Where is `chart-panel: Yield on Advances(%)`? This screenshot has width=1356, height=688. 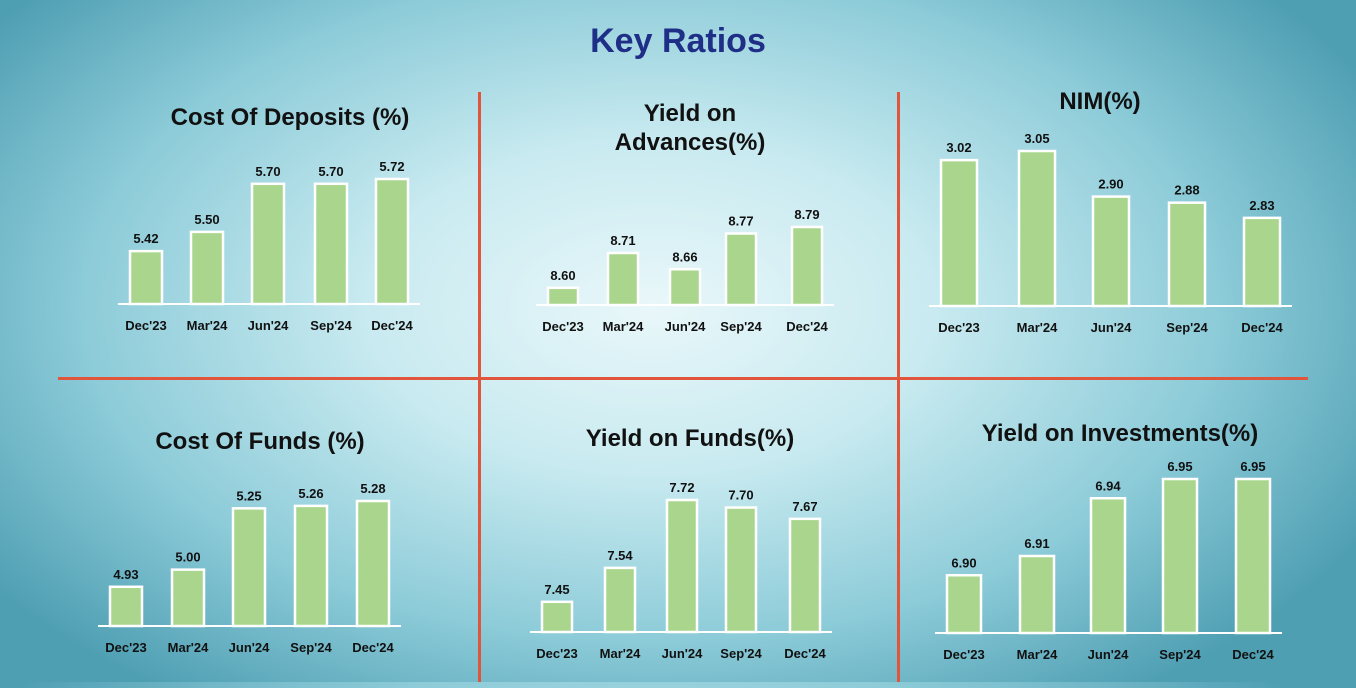
chart-panel: Yield on Advances(%) is located at coordinates (690, 230).